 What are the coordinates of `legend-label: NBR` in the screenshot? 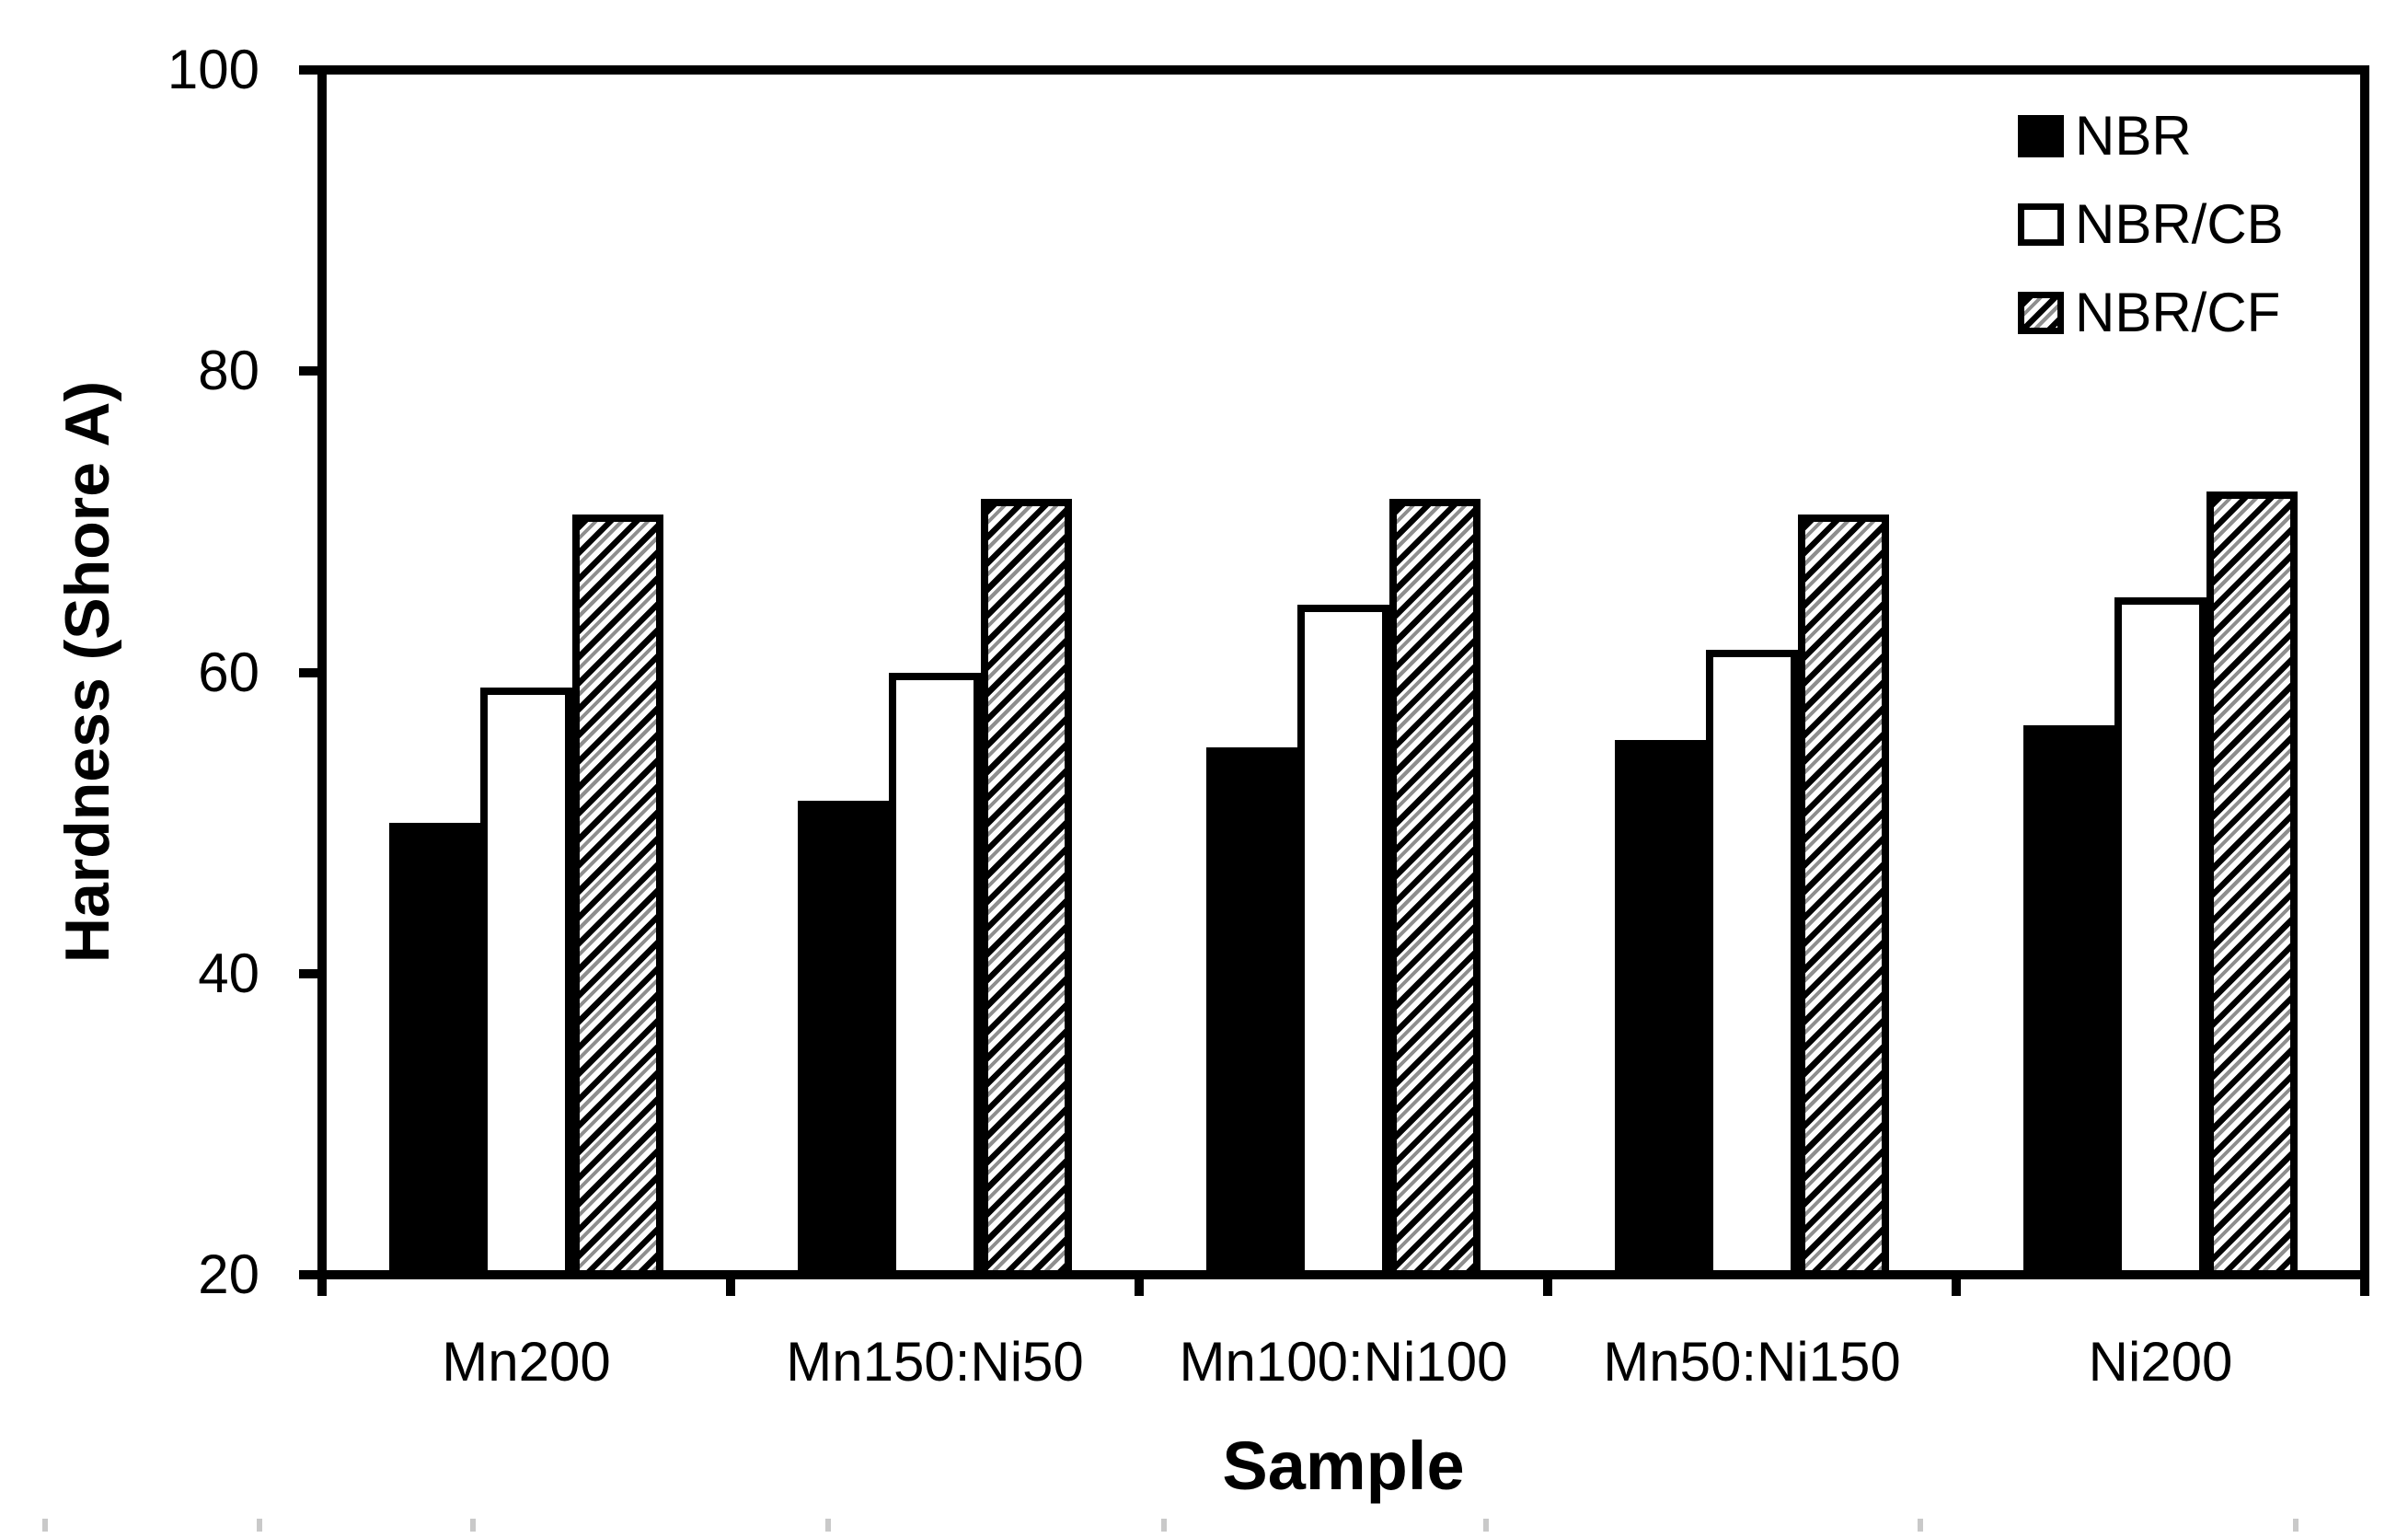 It's located at (2133, 136).